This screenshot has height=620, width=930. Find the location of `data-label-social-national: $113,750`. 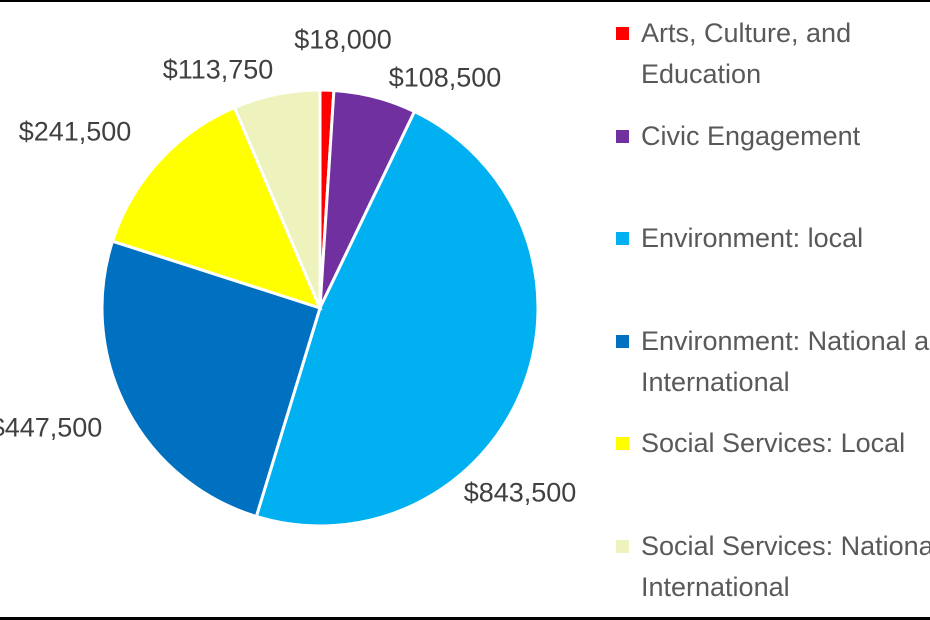

data-label-social-national: $113,750 is located at coordinates (218, 69).